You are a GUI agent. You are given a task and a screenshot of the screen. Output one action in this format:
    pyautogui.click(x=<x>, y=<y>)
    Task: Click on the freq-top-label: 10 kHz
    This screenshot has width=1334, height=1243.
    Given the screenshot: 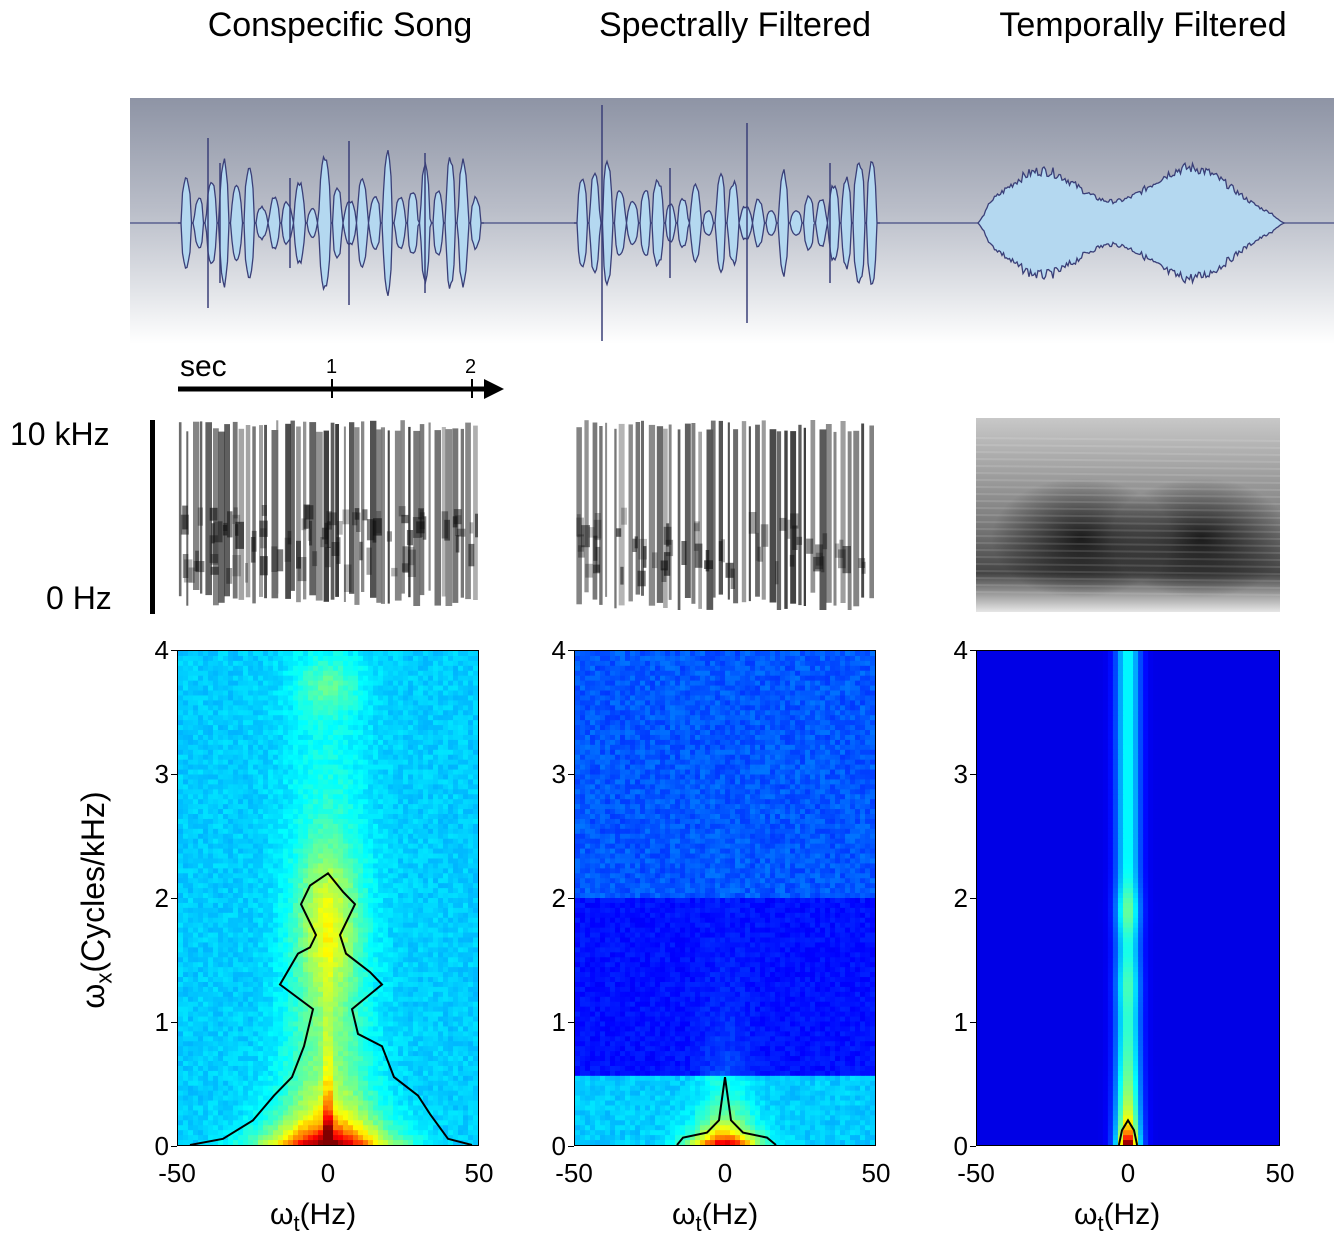 What is the action you would take?
    pyautogui.click(x=60, y=434)
    